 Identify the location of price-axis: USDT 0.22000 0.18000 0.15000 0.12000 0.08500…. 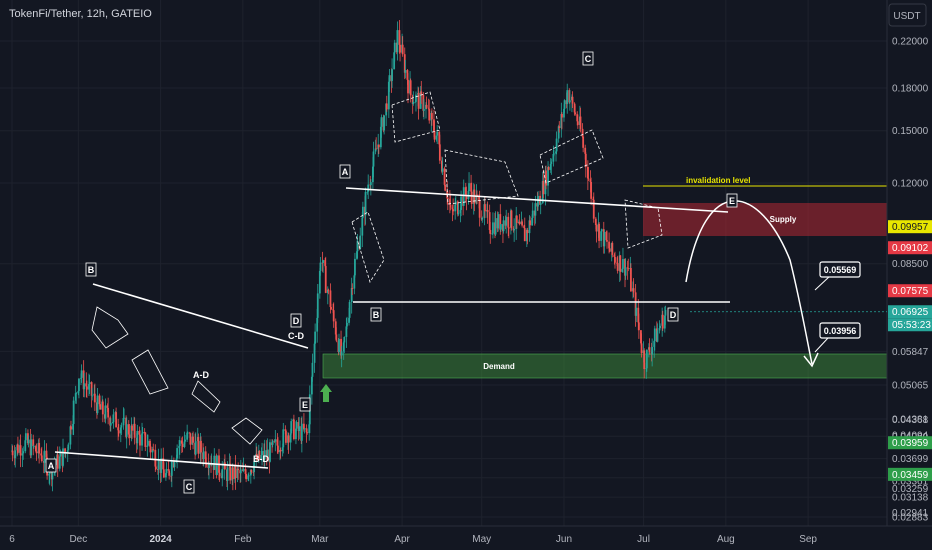
(909, 275).